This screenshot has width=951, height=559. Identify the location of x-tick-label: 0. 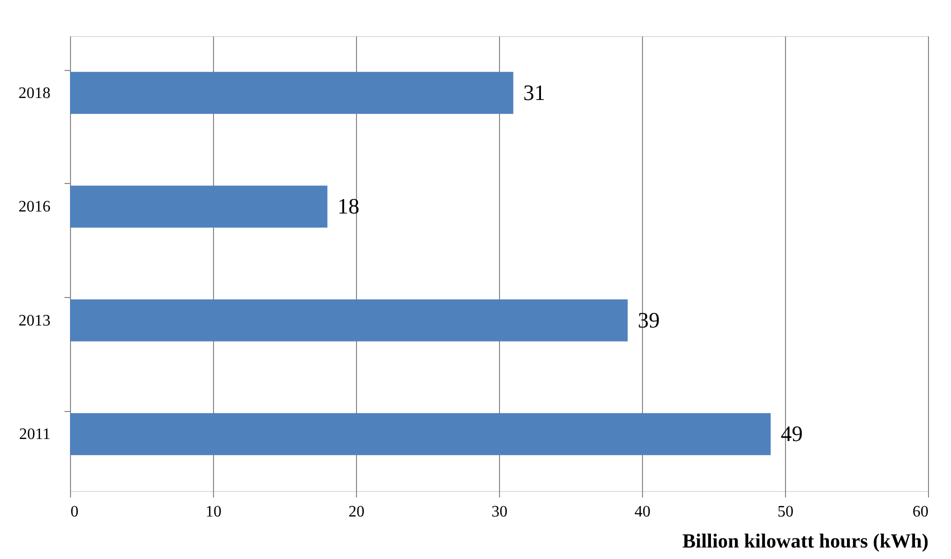
(74, 512).